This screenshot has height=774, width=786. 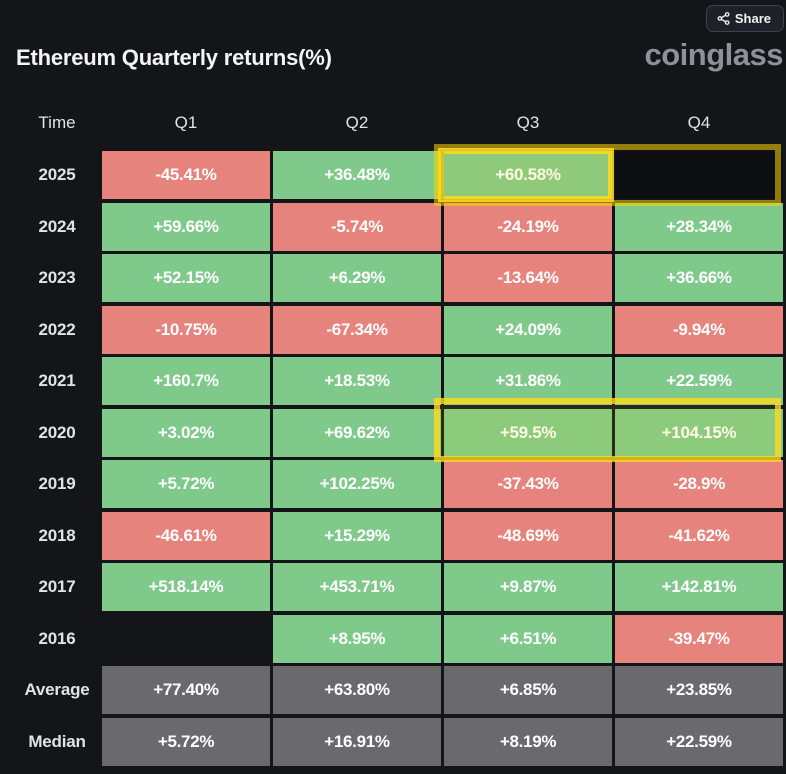 I want to click on table-header-row: Time Q1 Q2 Q3 Q4, so click(x=391, y=123).